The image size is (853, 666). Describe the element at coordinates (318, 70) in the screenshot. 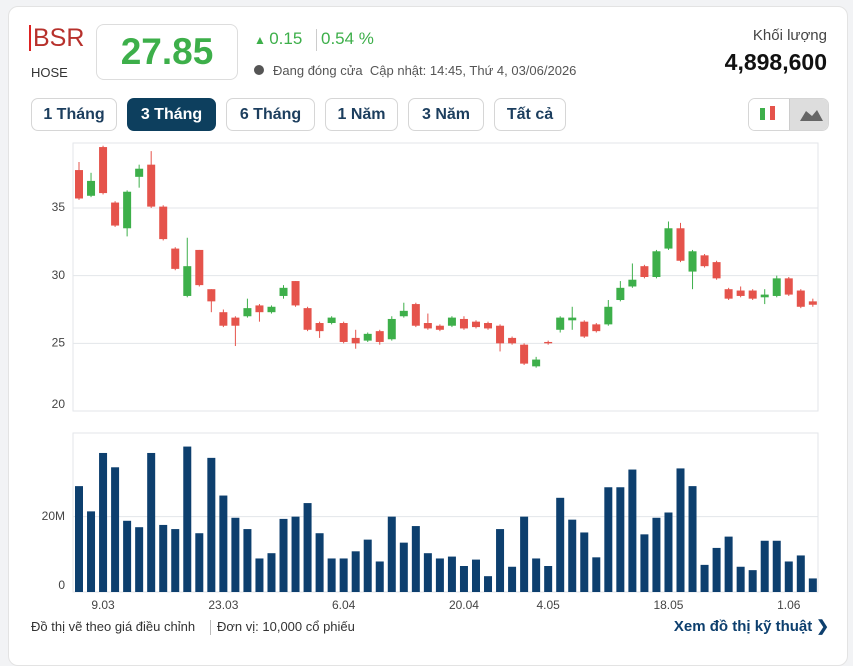

I see `status-text: Đang đóng cửa` at that location.